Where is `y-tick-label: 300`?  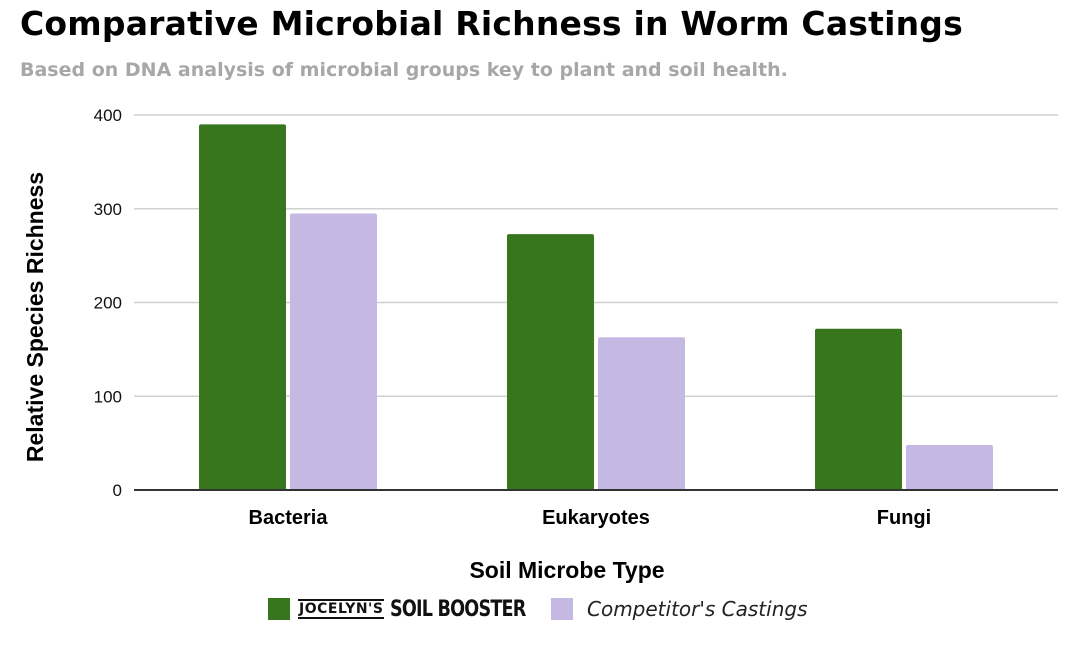 y-tick-label: 300 is located at coordinates (108, 209).